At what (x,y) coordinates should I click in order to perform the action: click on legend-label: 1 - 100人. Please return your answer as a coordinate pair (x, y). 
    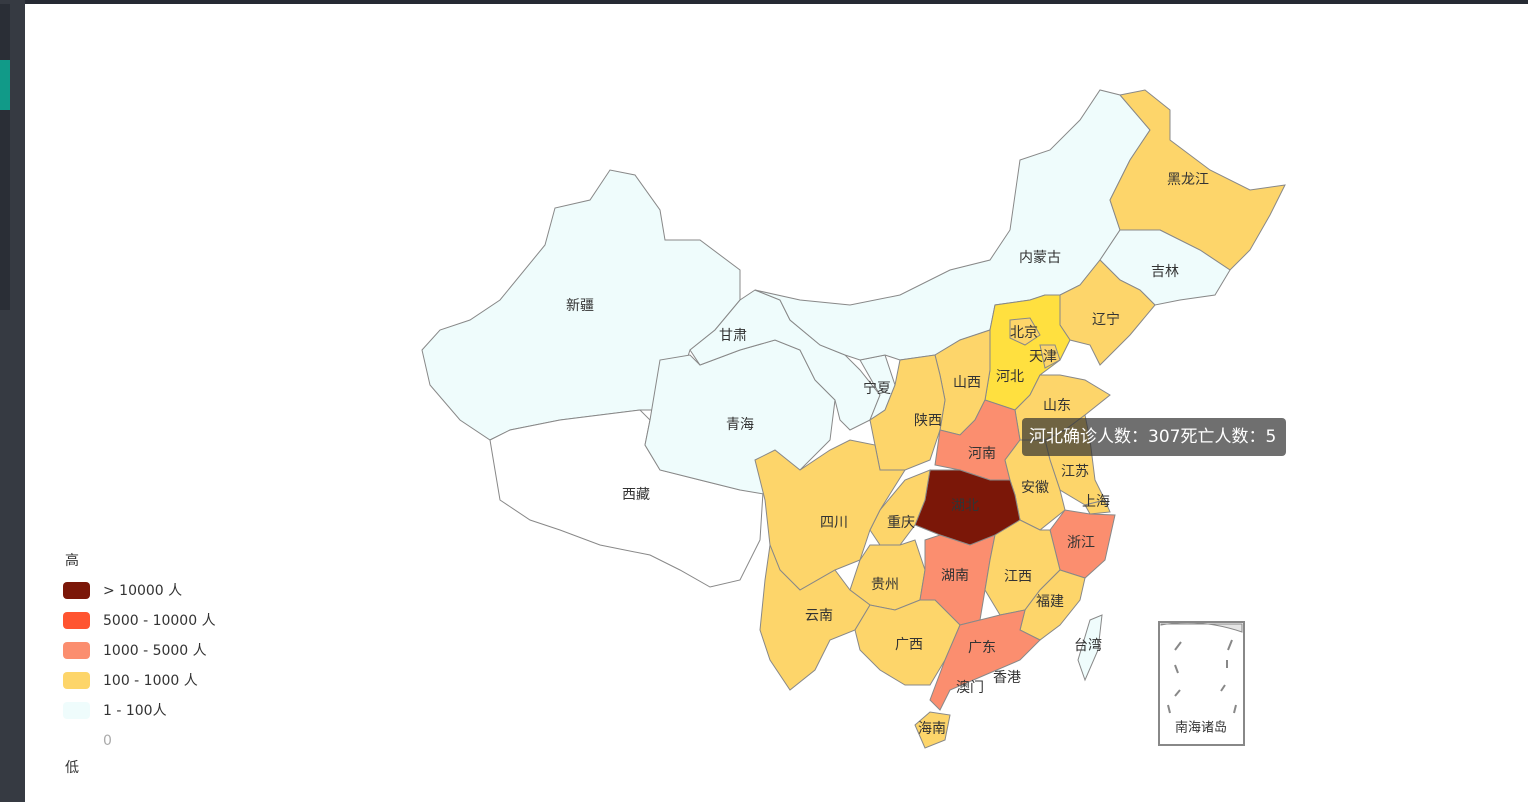
    Looking at the image, I should click on (135, 711).